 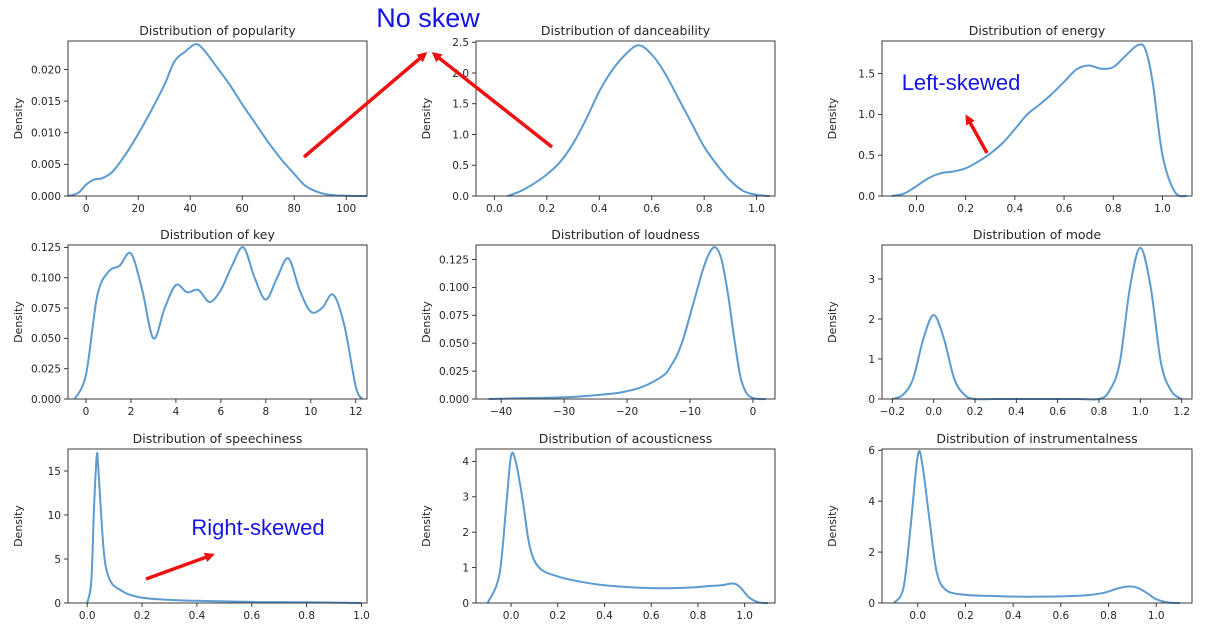 I want to click on x-tick-label: −0.2, so click(x=893, y=412).